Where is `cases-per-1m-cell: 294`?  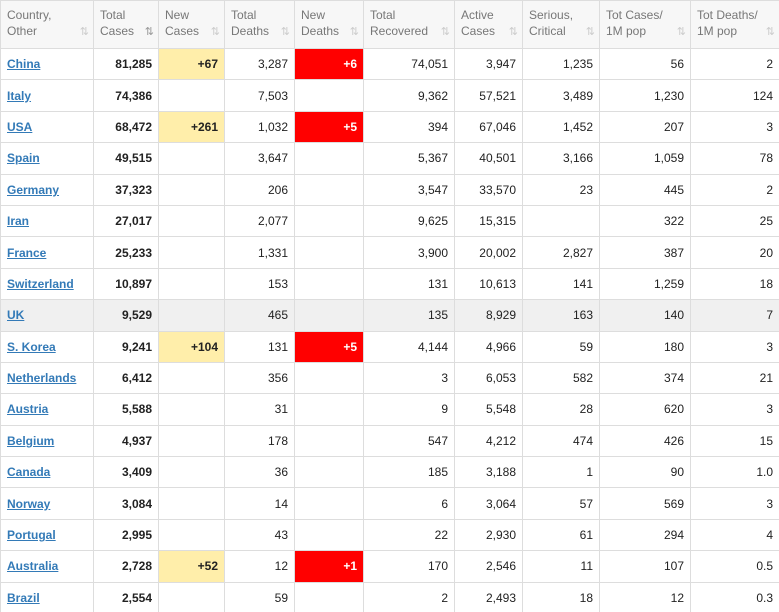 cases-per-1m-cell: 294 is located at coordinates (645, 535).